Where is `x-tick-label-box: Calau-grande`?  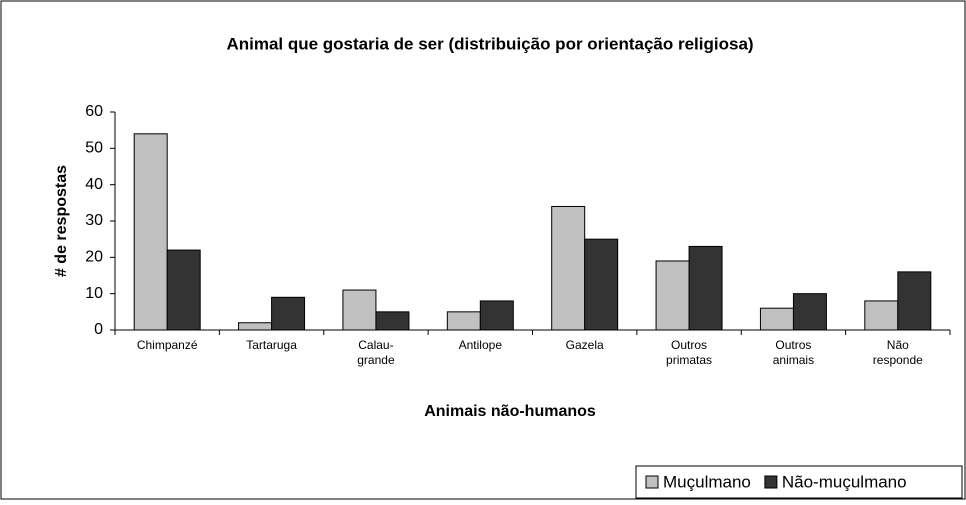 x-tick-label-box: Calau-grande is located at coordinates (376, 352).